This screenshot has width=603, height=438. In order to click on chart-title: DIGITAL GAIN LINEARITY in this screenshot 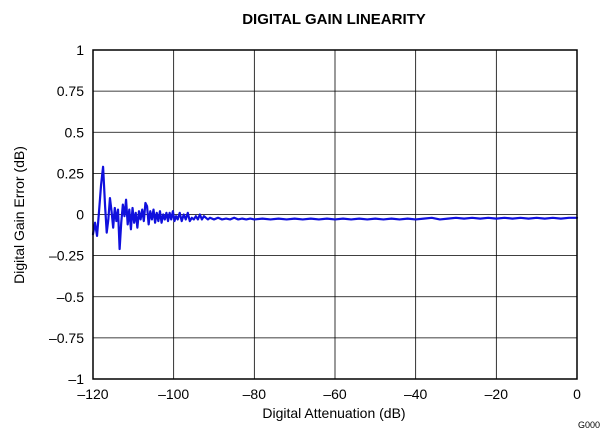, I will do `click(334, 19)`.